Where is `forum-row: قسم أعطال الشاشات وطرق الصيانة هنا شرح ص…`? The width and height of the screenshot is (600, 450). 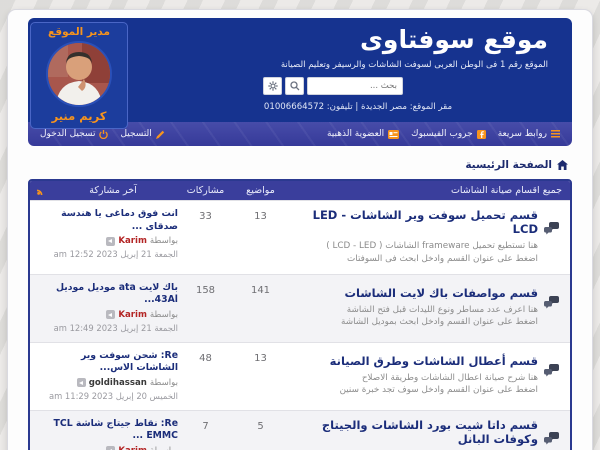 forum-row: قسم أعطال الشاشات وطرق الصيانة هنا شرح ص… is located at coordinates (300, 375).